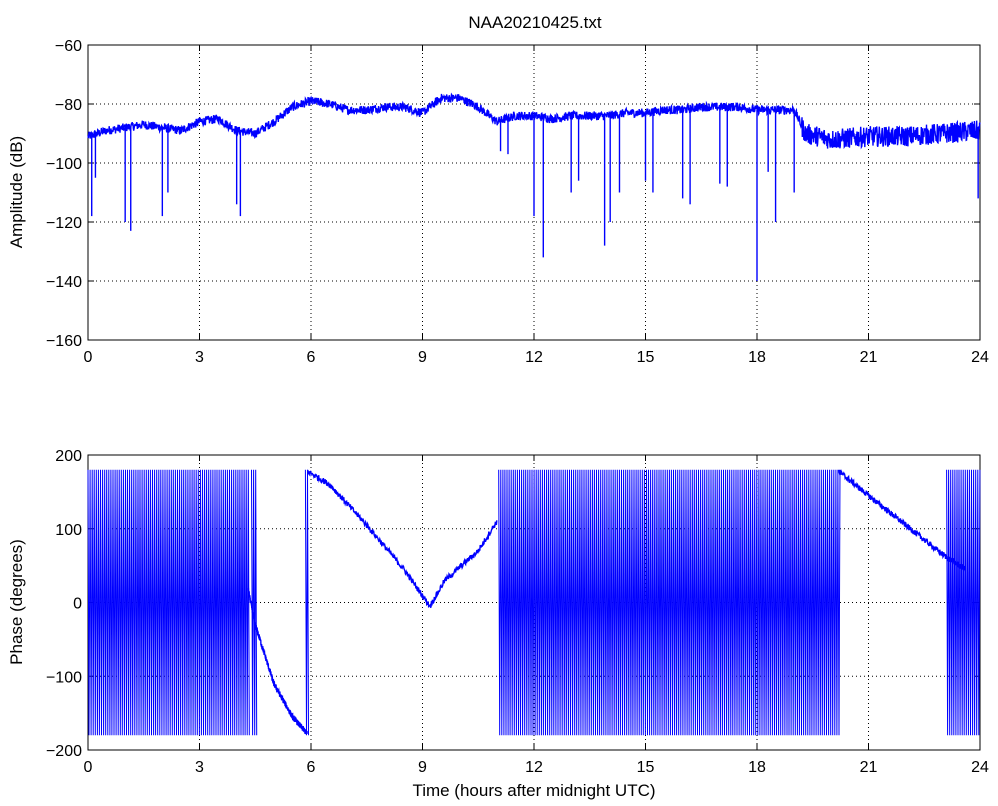 This screenshot has width=998, height=806. I want to click on y-tick-label: 0, so click(77, 604).